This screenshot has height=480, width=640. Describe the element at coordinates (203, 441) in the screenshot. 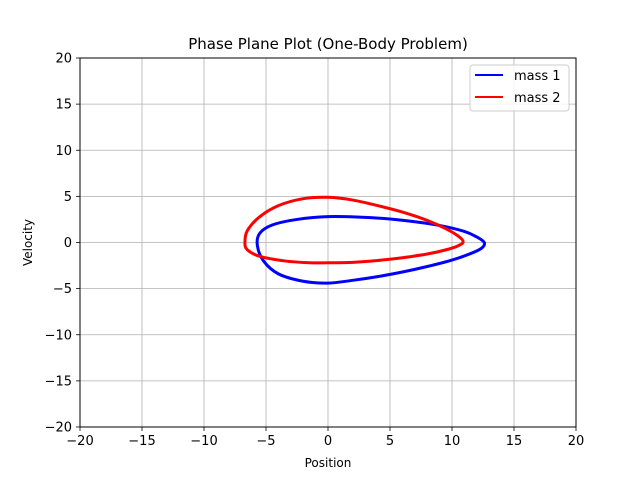

I see `x-tick-label: −10` at that location.